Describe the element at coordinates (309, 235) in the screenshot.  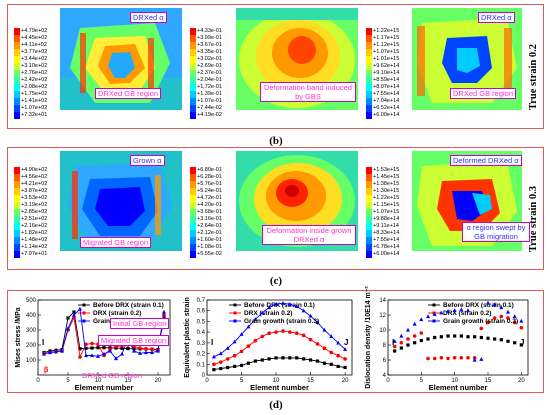
I see `annotation-deformation-inside: Deformation inside grown DRXed α` at that location.